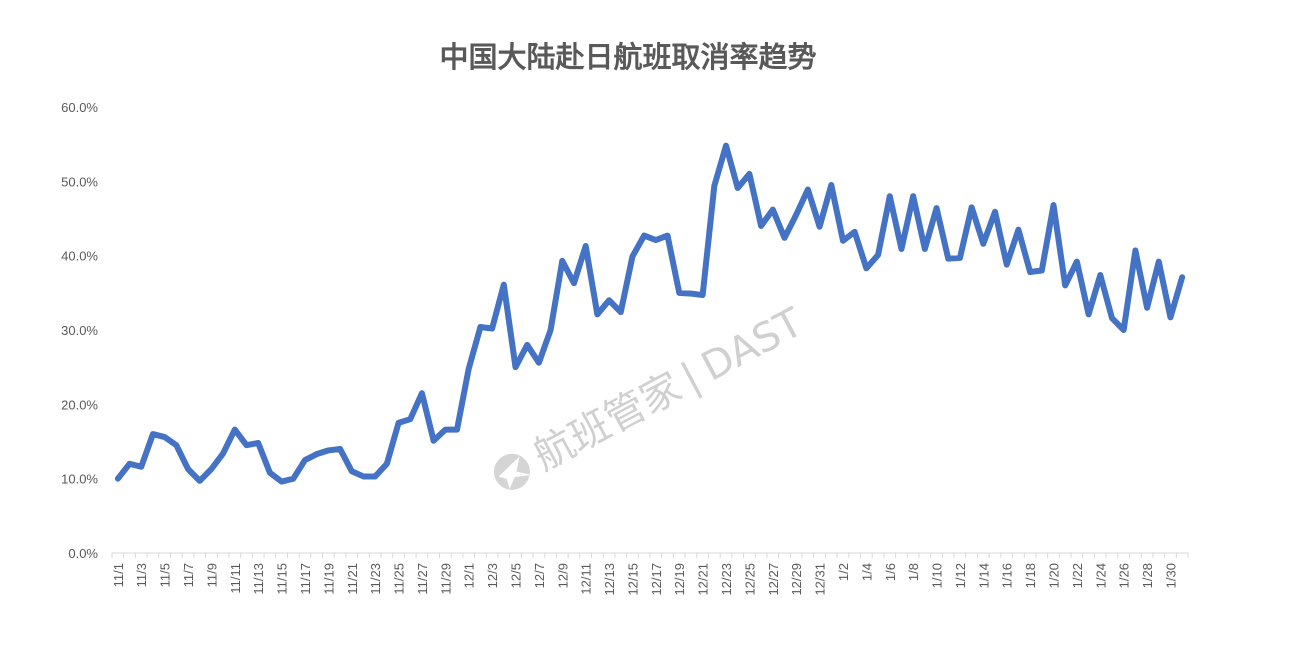 The image size is (1290, 652). I want to click on y-tick-label: 40.0%, so click(79, 256).